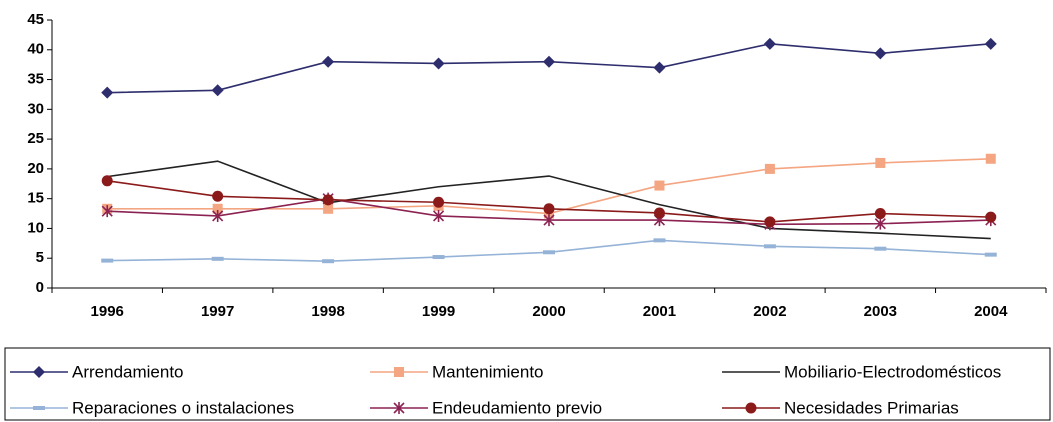  Describe the element at coordinates (548, 311) in the screenshot. I see `x-tick-label: 2000` at that location.